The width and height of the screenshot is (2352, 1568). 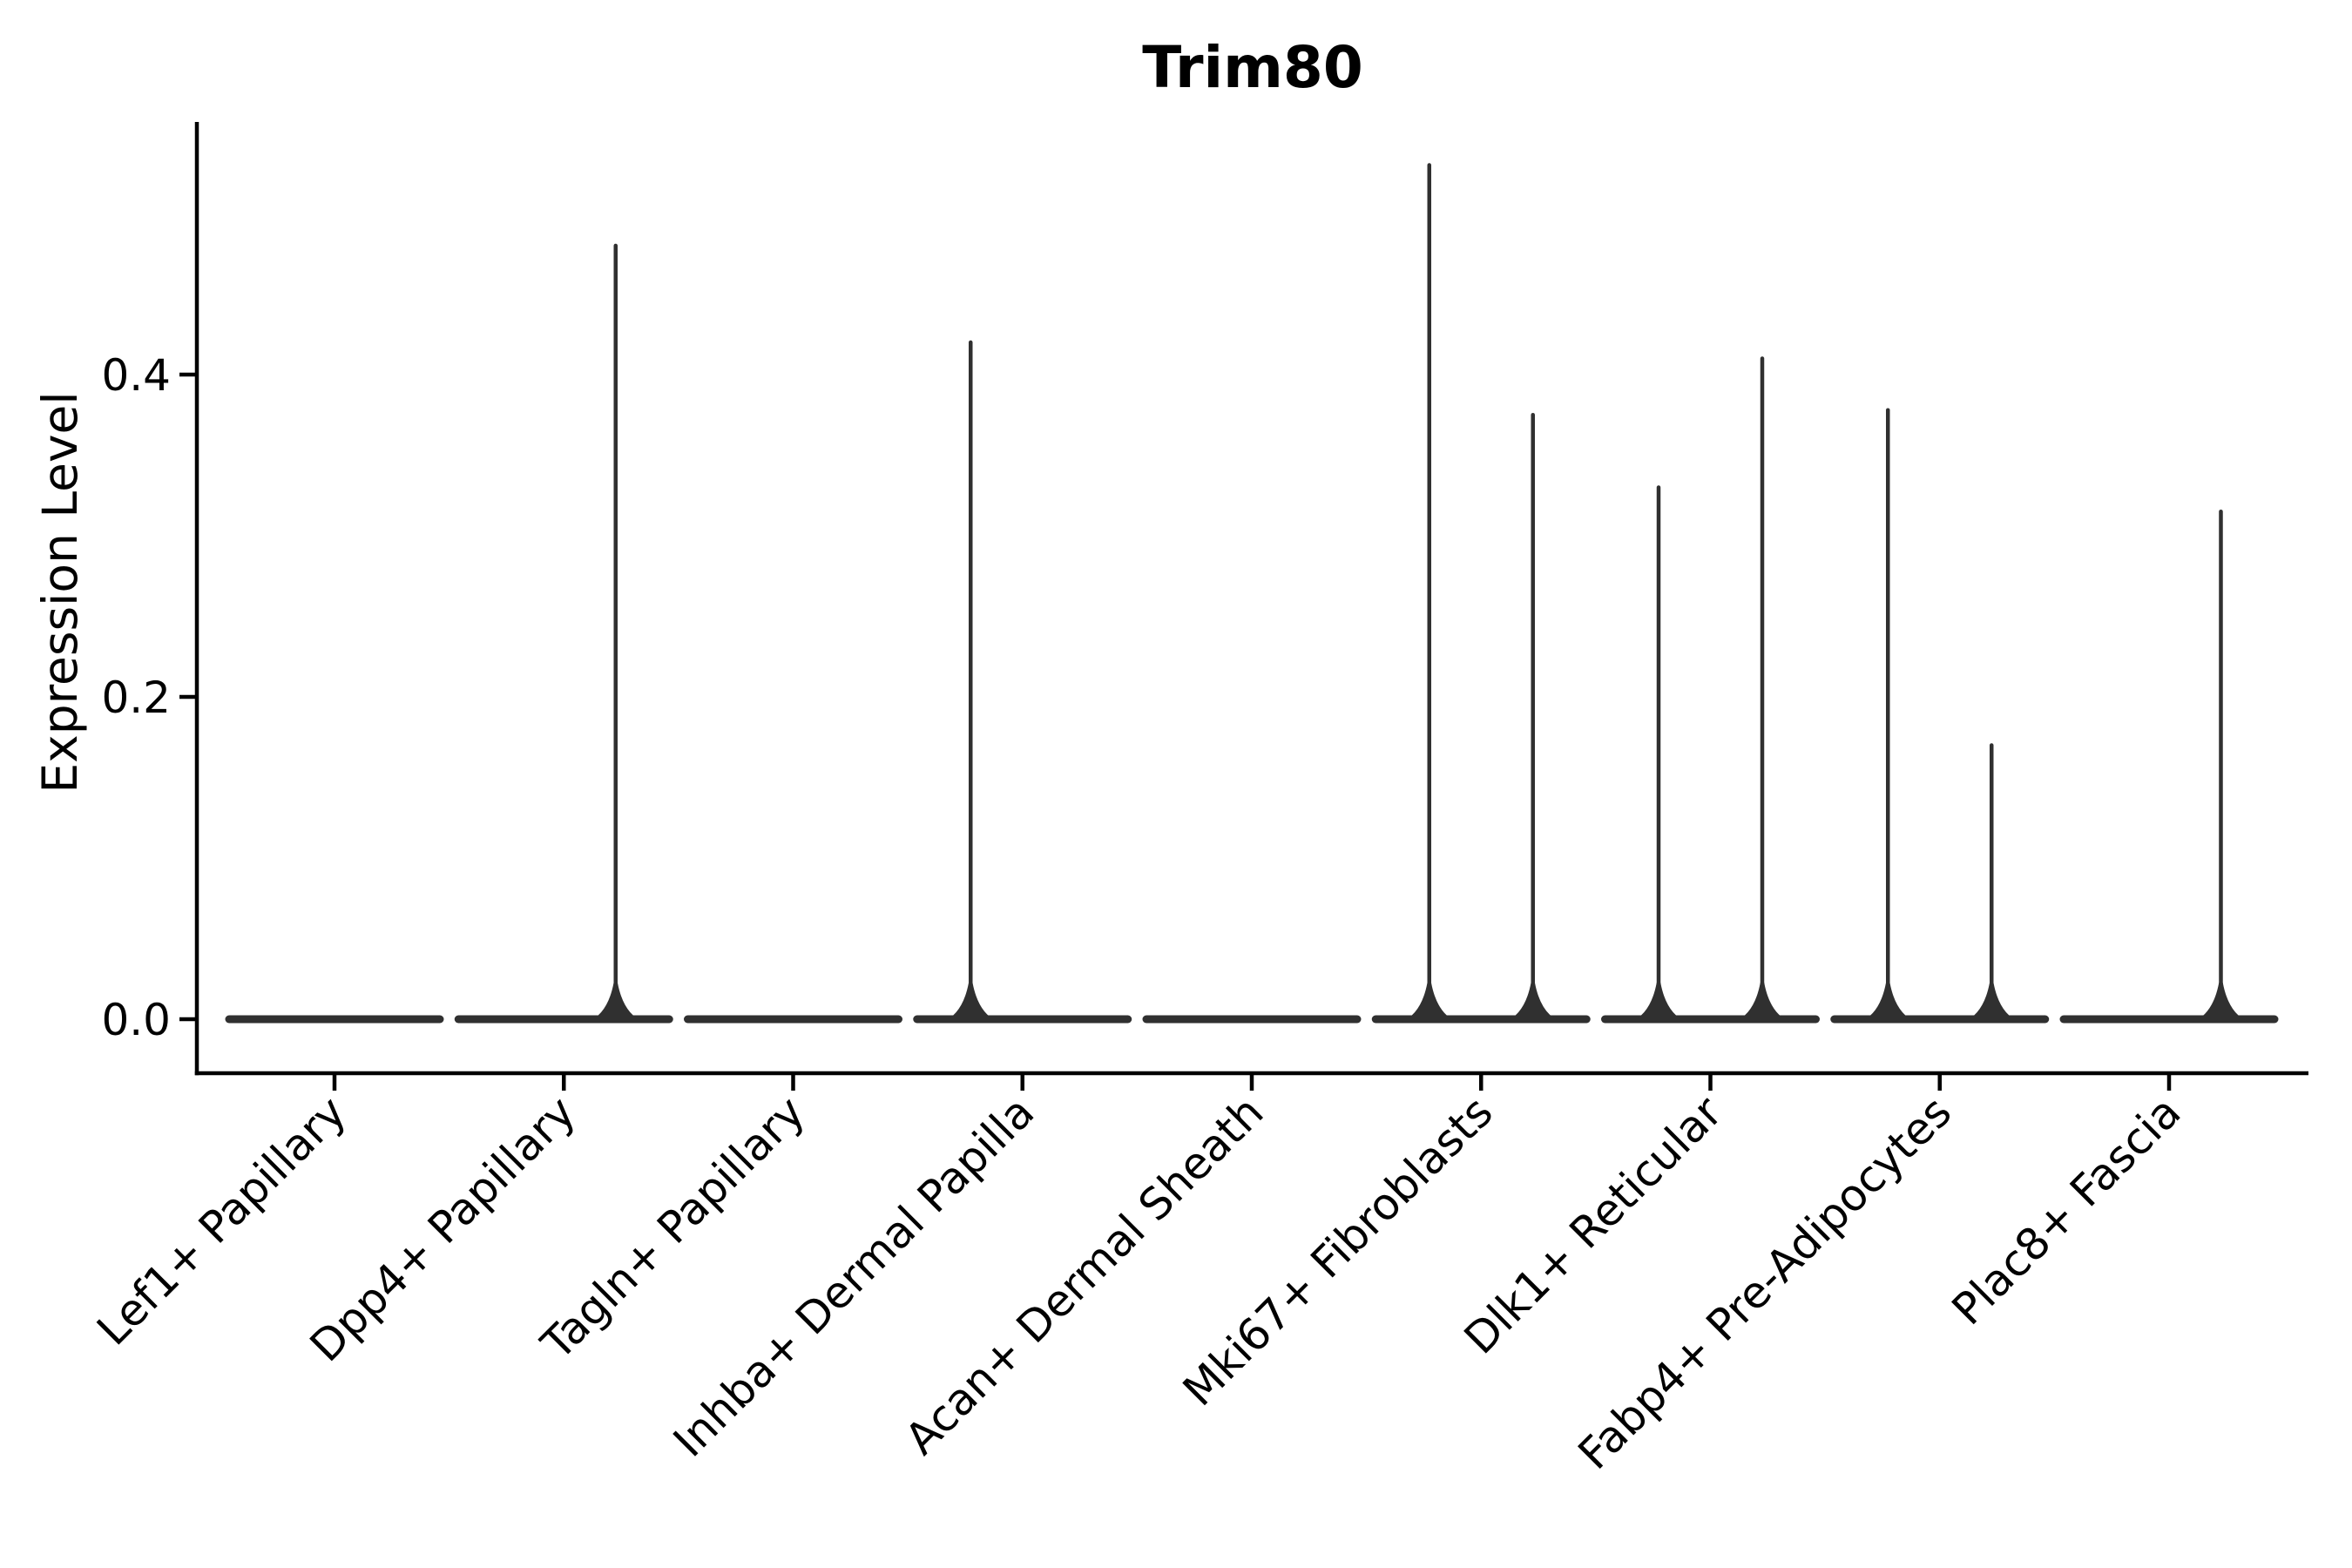 What do you see at coordinates (136, 1020) in the screenshot?
I see `y-tick-label: 0.0` at bounding box center [136, 1020].